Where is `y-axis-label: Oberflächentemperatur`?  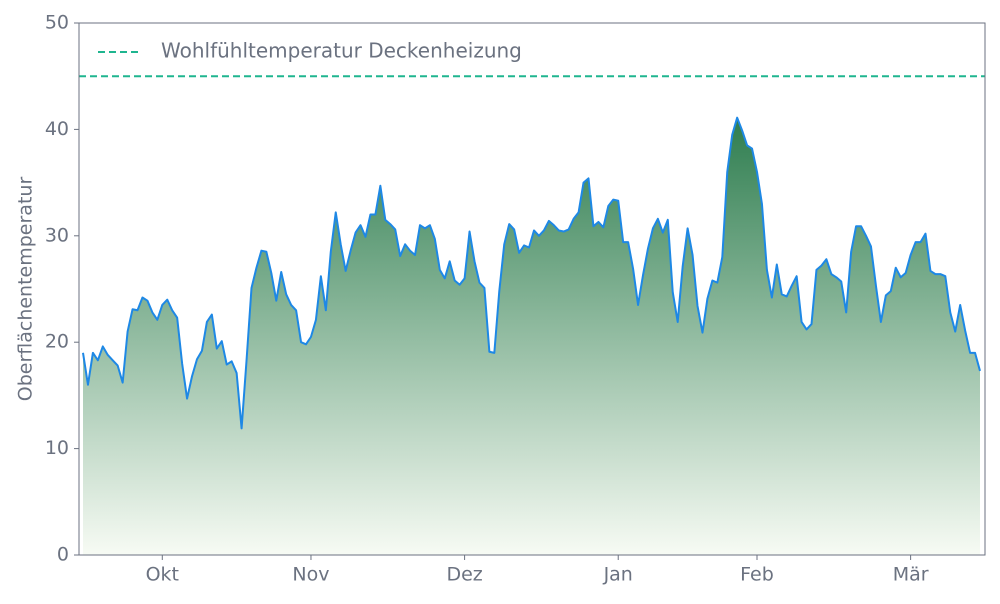 y-axis-label: Oberflächentemperatur is located at coordinates (26, 289).